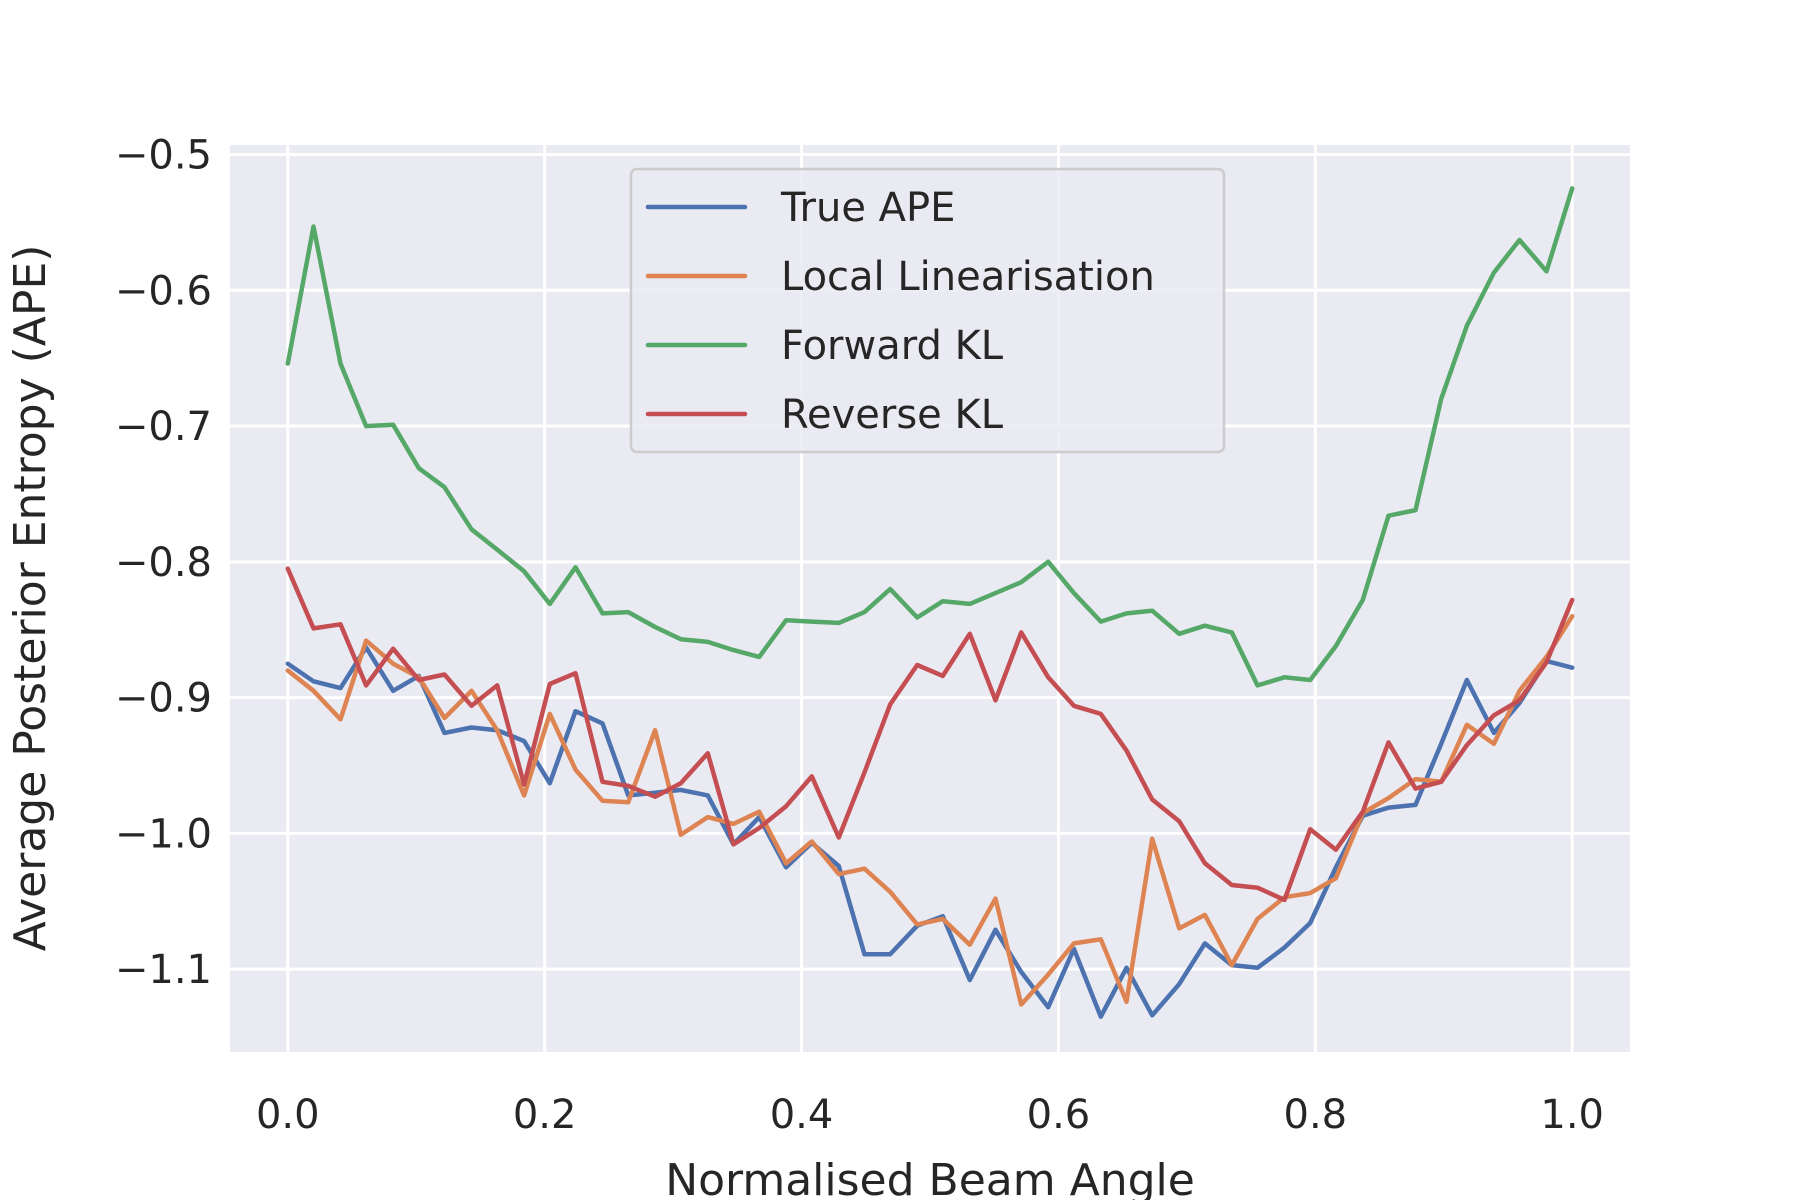 This screenshot has height=1200, width=1800. What do you see at coordinates (892, 346) in the screenshot?
I see `legend-label: Forward KL` at bounding box center [892, 346].